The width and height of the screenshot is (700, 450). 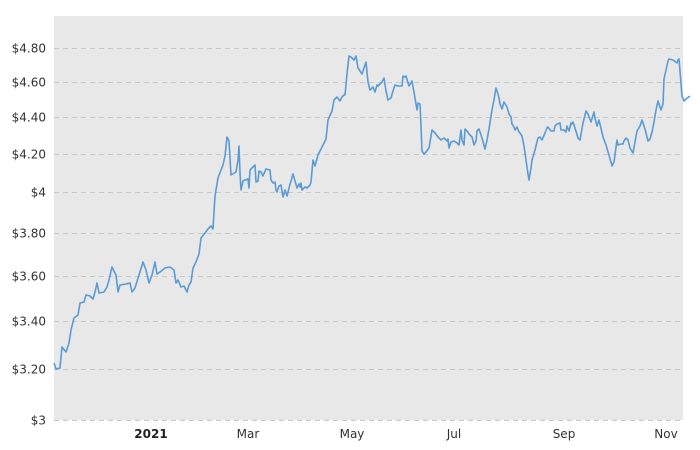 I want to click on y-tick-label: $4.60, so click(x=29, y=83).